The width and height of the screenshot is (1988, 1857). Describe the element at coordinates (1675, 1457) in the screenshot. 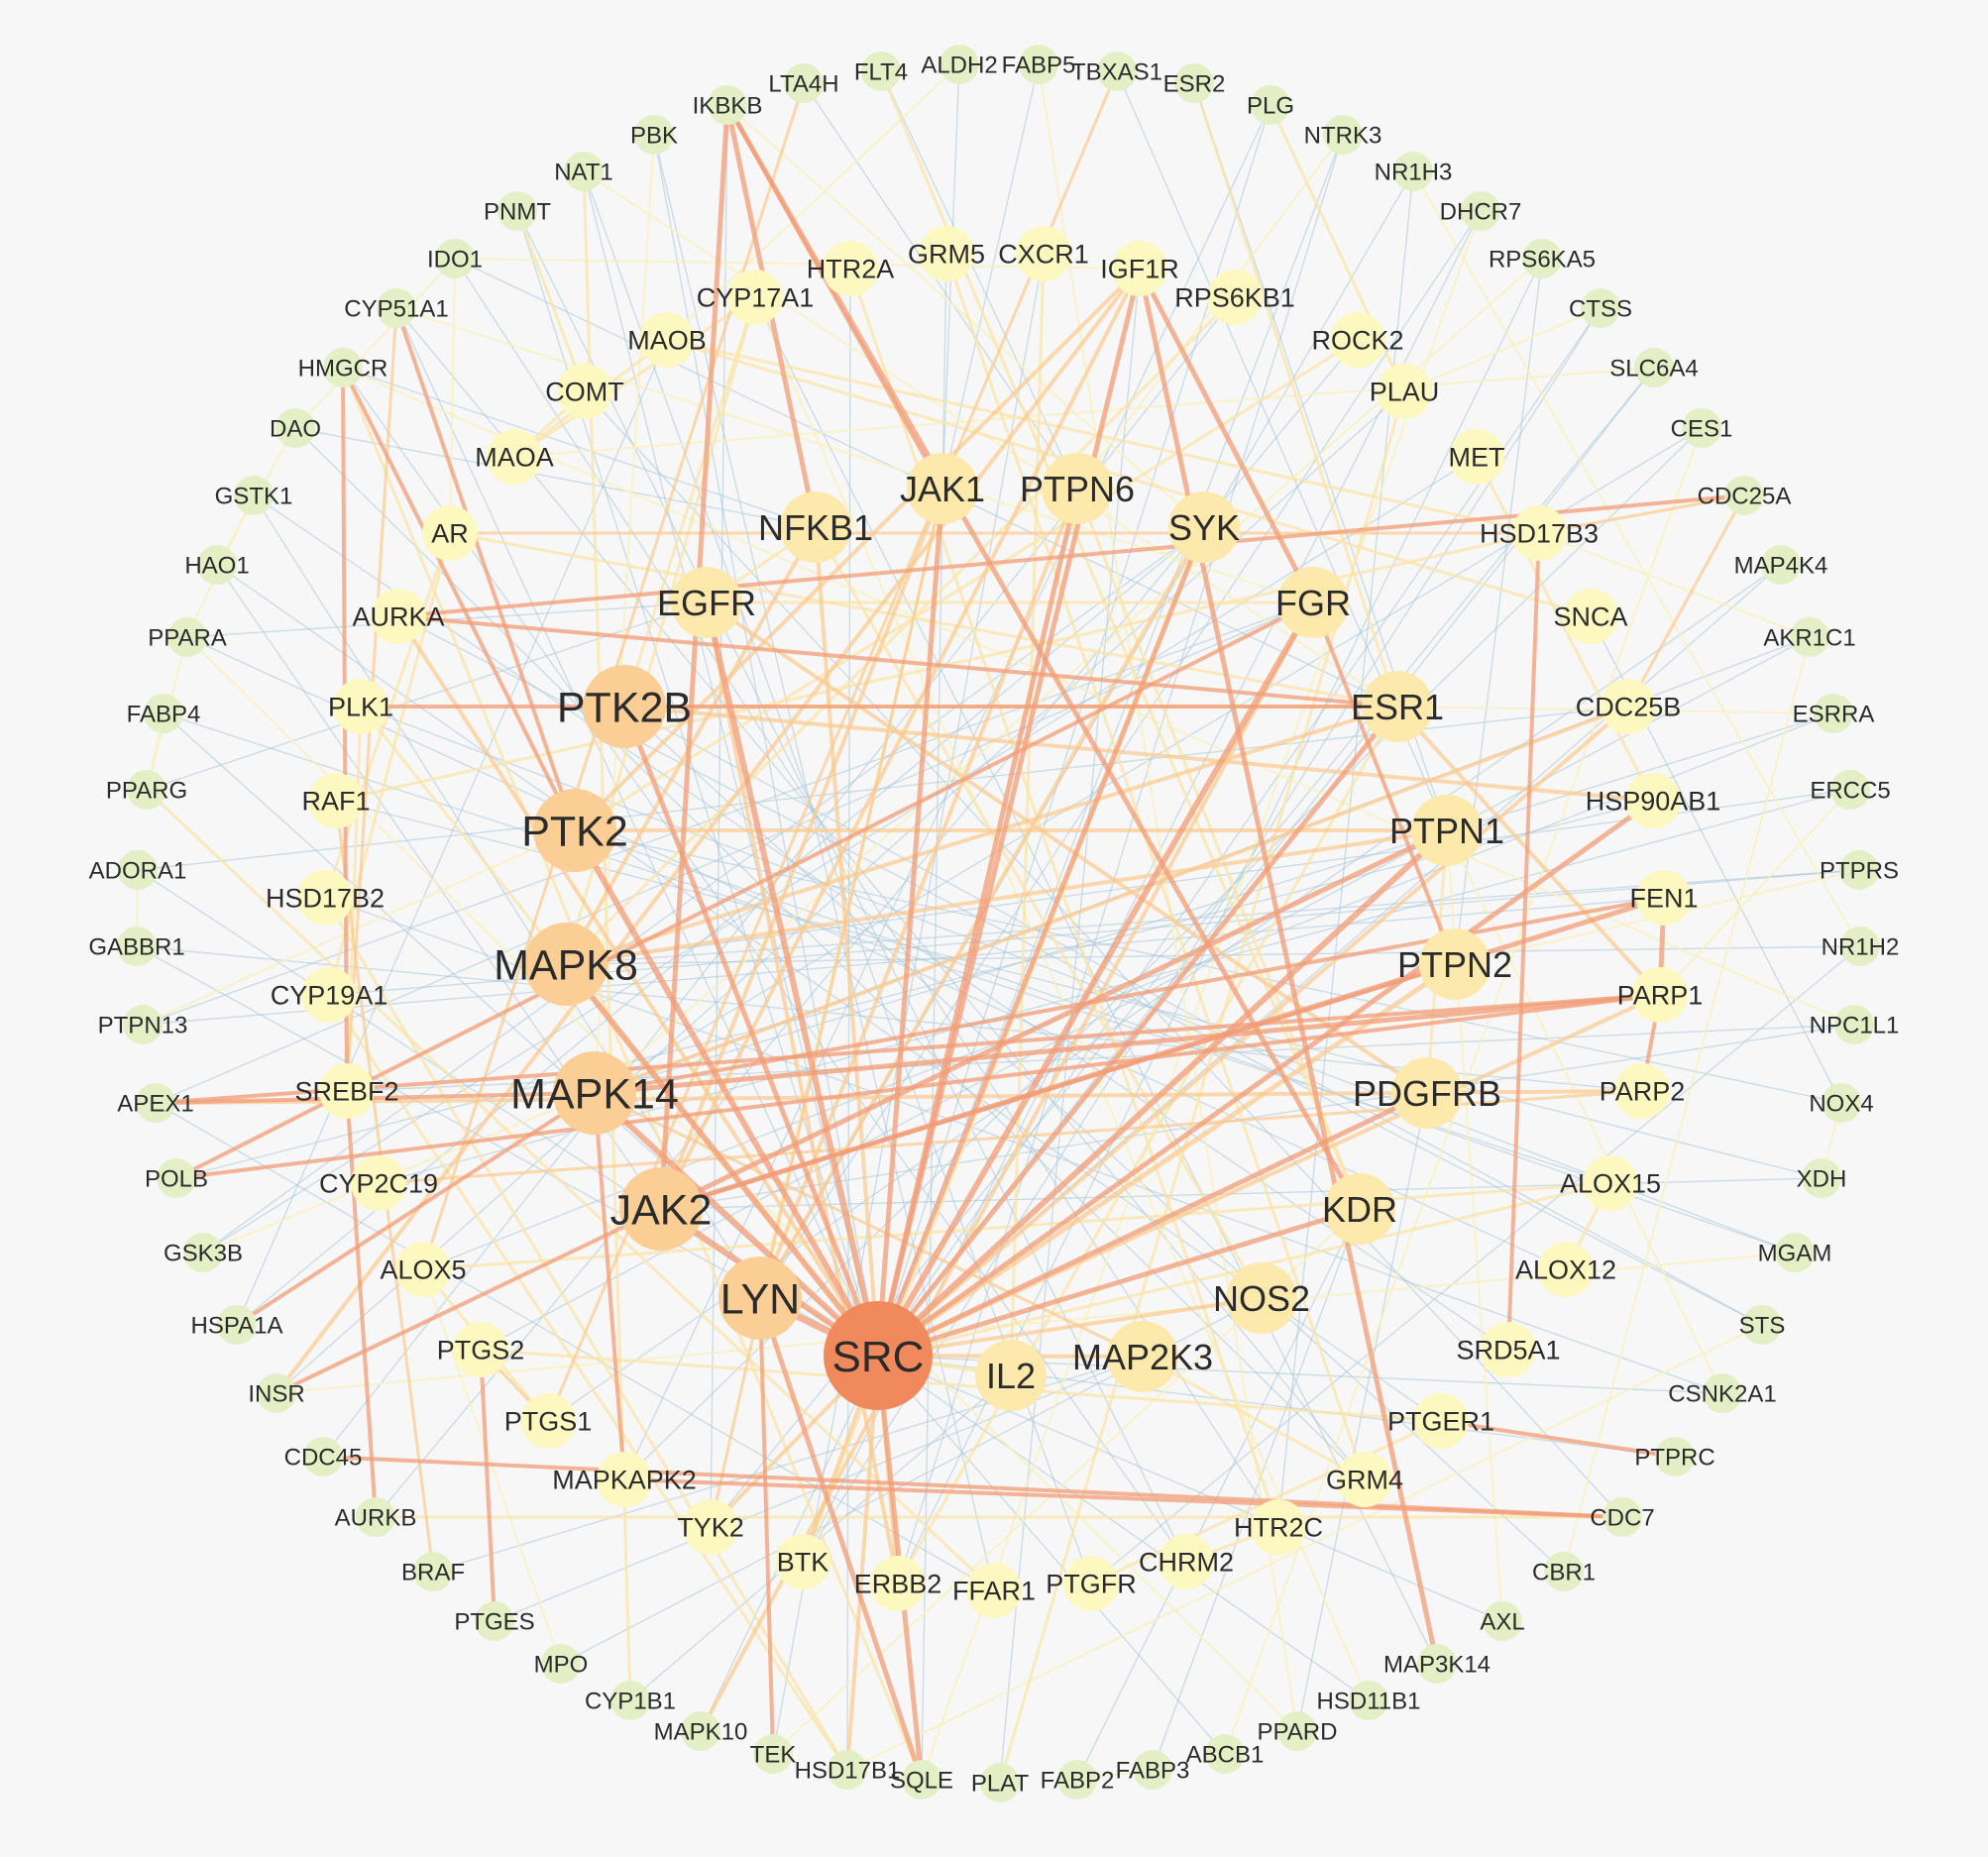

I see `node-ptprc` at that location.